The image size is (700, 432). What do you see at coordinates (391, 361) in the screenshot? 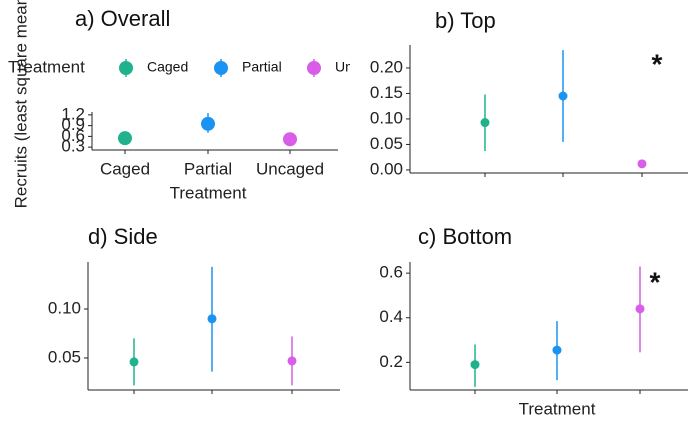
I see `y-tick-label: 0.2` at bounding box center [391, 361].